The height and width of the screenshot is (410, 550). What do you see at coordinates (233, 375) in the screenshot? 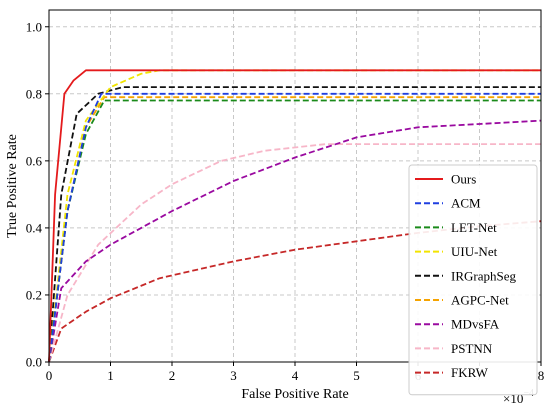
I see `x-tick-label: 3` at bounding box center [233, 375].